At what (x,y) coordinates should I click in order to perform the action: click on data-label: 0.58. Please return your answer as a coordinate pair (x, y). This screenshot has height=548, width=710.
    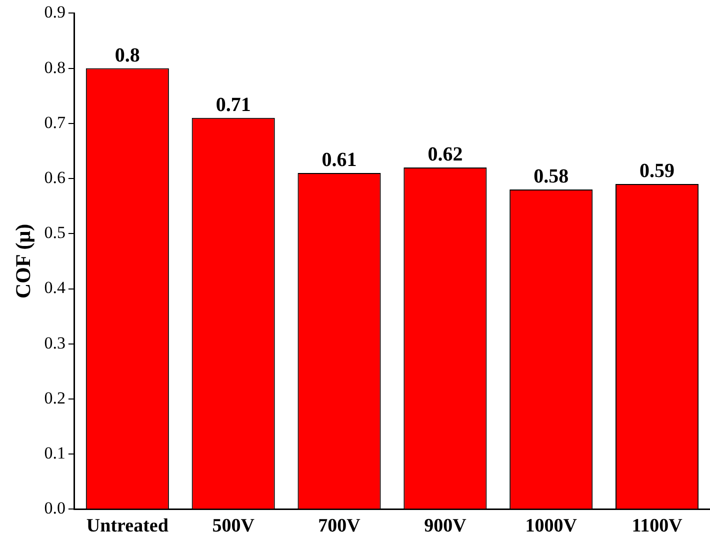
    Looking at the image, I should click on (551, 177).